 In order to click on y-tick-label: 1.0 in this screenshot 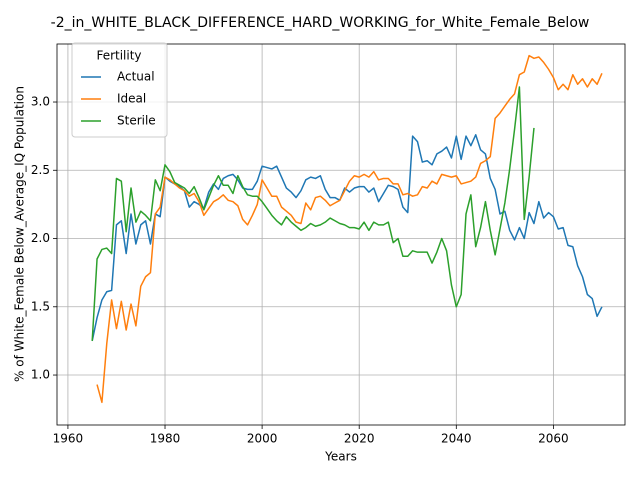, I will do `click(40, 375)`.